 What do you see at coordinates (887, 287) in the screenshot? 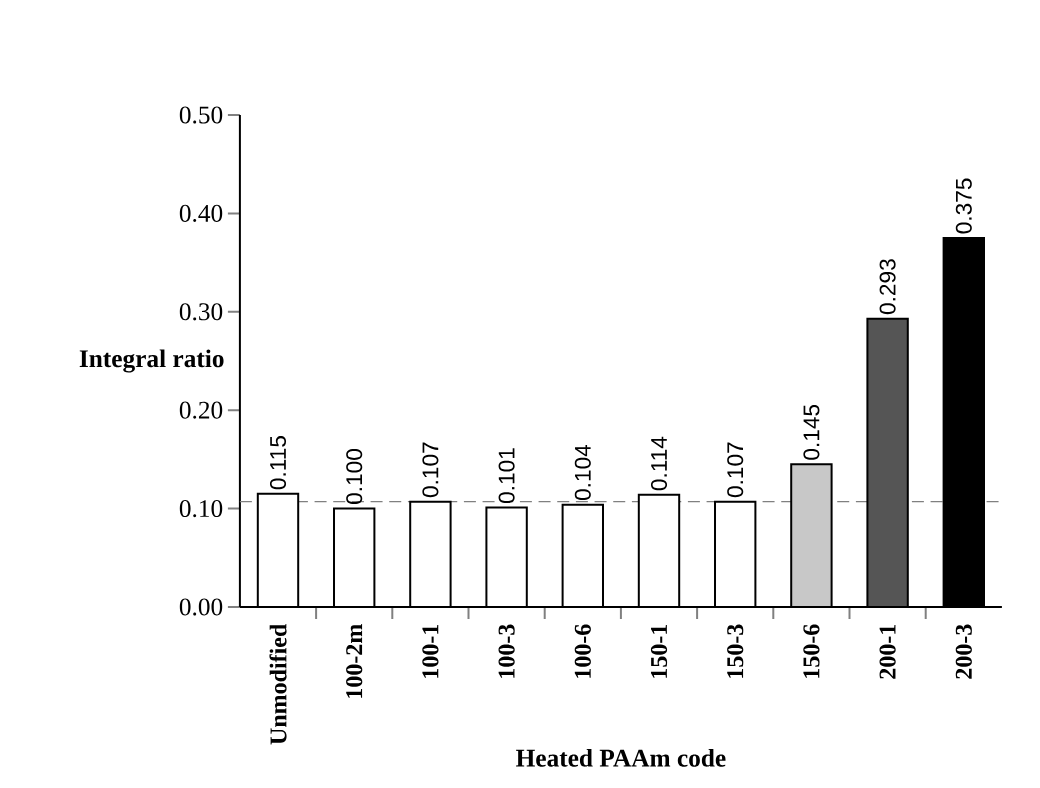
I see `data-label: 0.293` at bounding box center [887, 287].